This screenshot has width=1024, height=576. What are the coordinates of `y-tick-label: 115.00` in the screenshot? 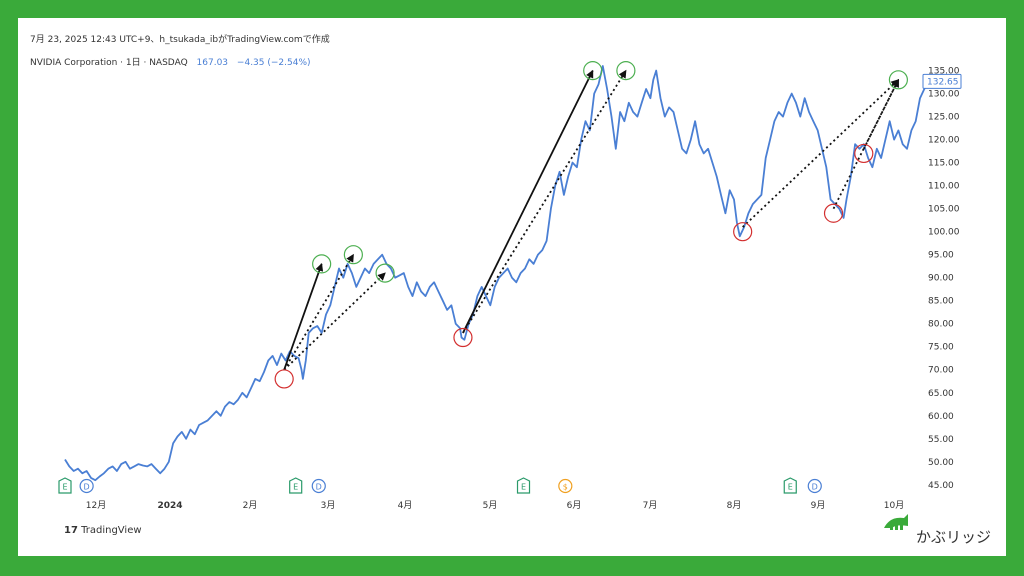 It's located at (944, 164).